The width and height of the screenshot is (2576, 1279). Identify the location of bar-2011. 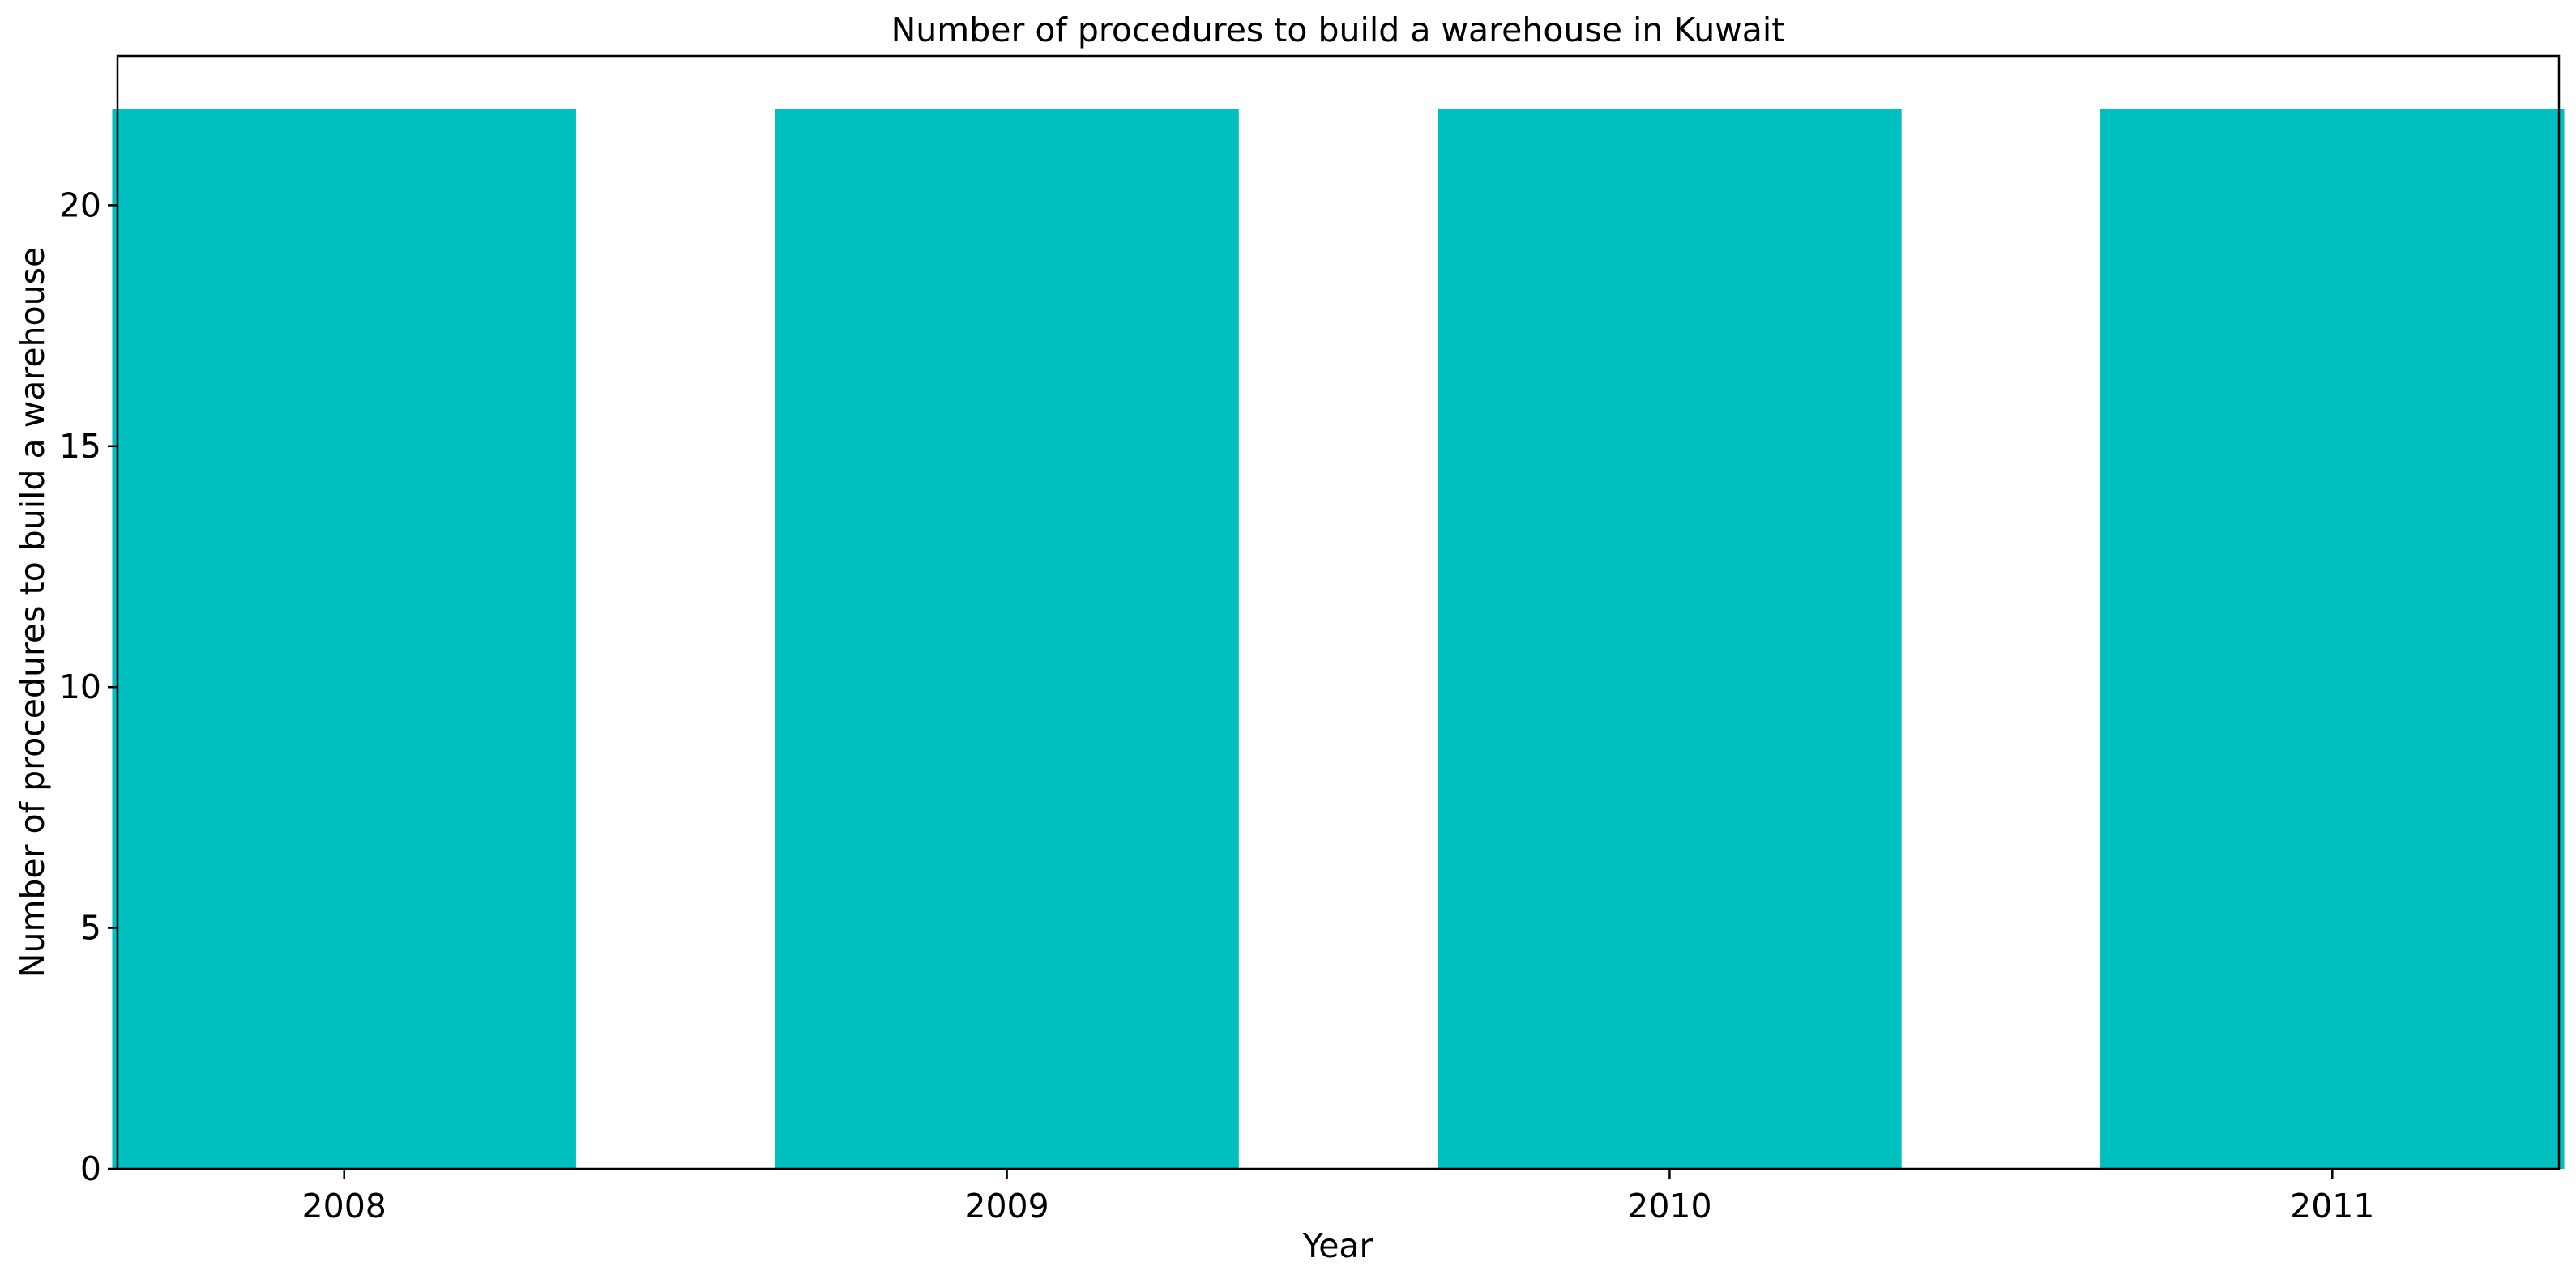
(2332, 639).